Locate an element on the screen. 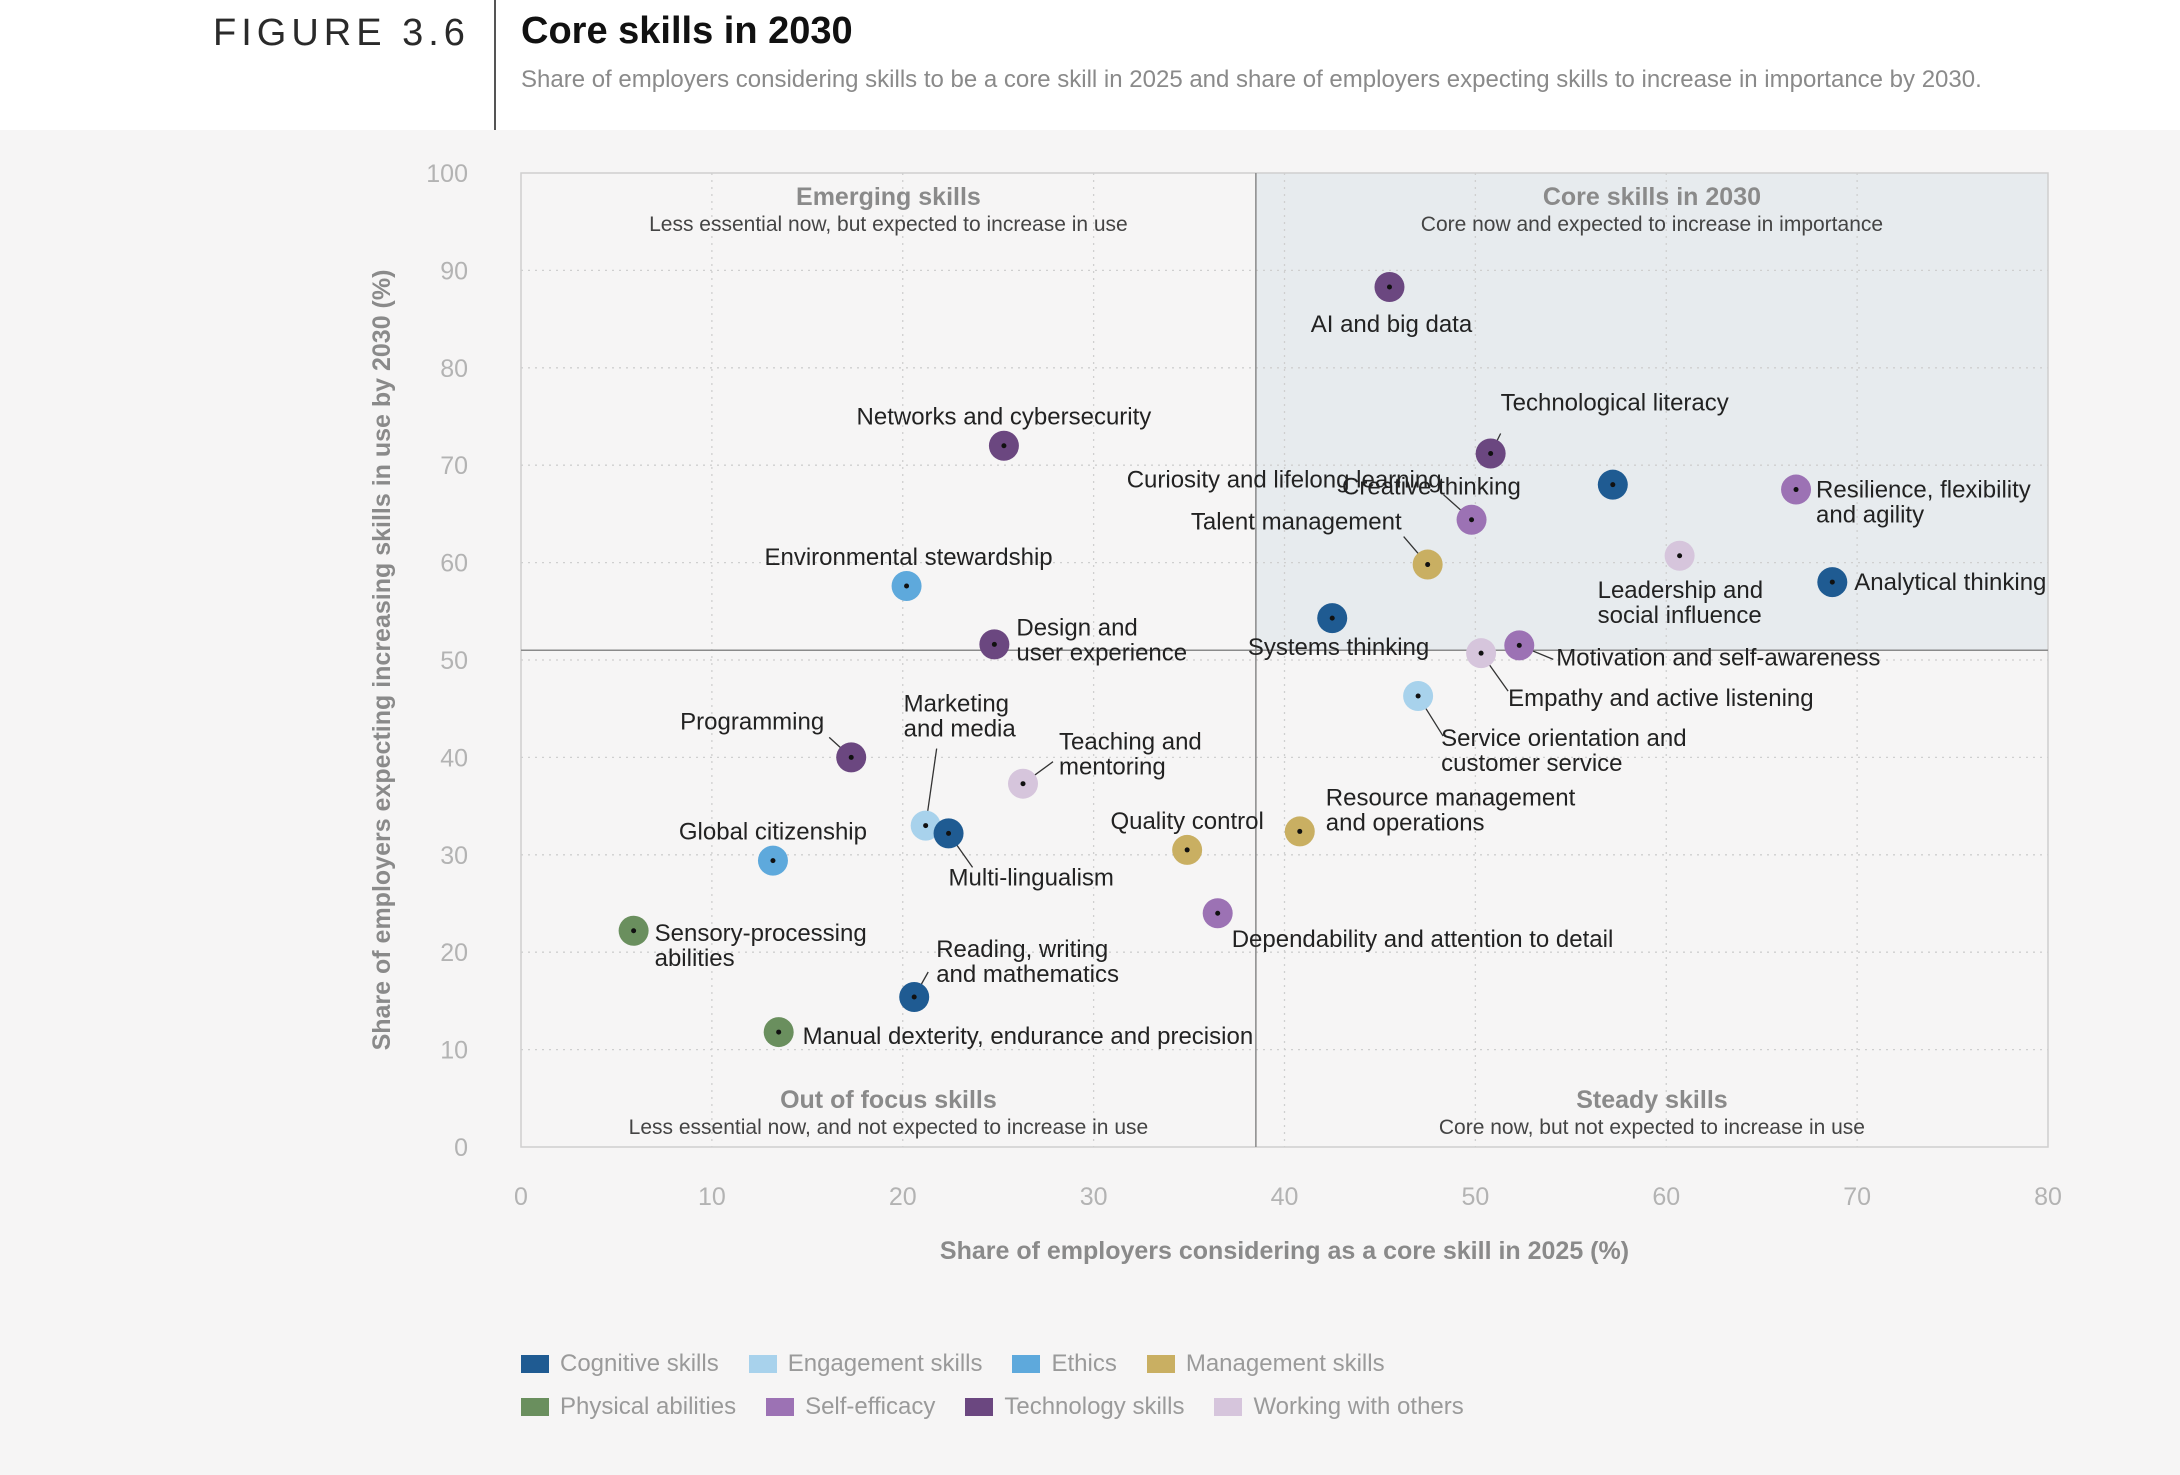 This screenshot has height=1475, width=2180. point-label-6: Leadership and social influence is located at coordinates (1680, 603).